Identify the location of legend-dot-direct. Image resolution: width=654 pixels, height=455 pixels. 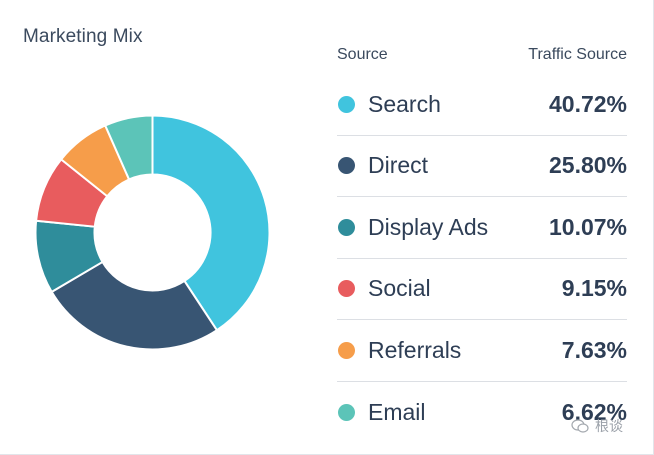
(346, 166).